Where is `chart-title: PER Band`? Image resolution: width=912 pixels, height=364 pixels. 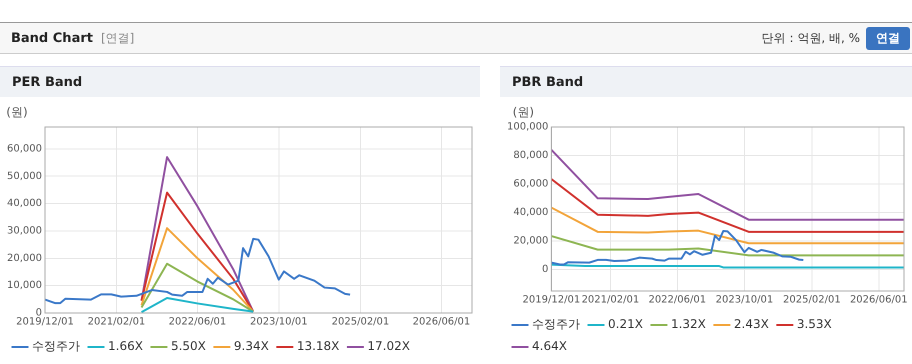
chart-title: PER Band is located at coordinates (240, 81).